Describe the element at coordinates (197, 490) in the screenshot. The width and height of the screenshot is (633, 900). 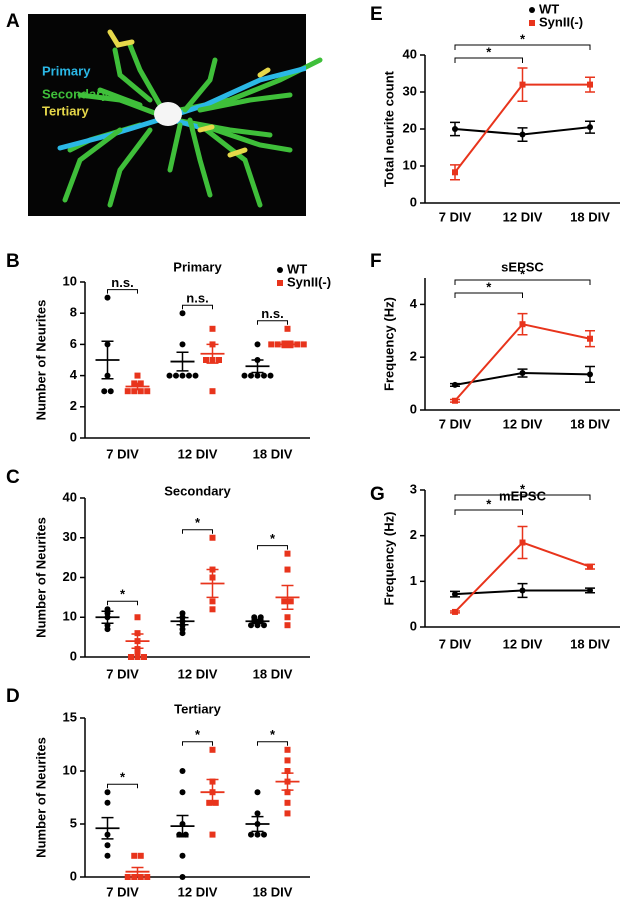
I see `chart-title: Secondary` at that location.